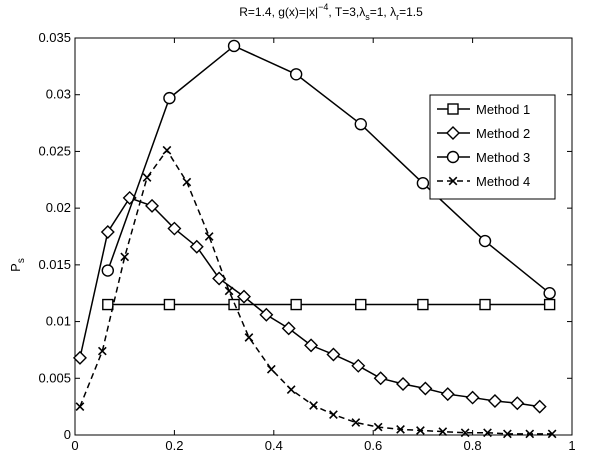  What do you see at coordinates (473, 445) in the screenshot?
I see `x-tick-label: 0.8` at bounding box center [473, 445].